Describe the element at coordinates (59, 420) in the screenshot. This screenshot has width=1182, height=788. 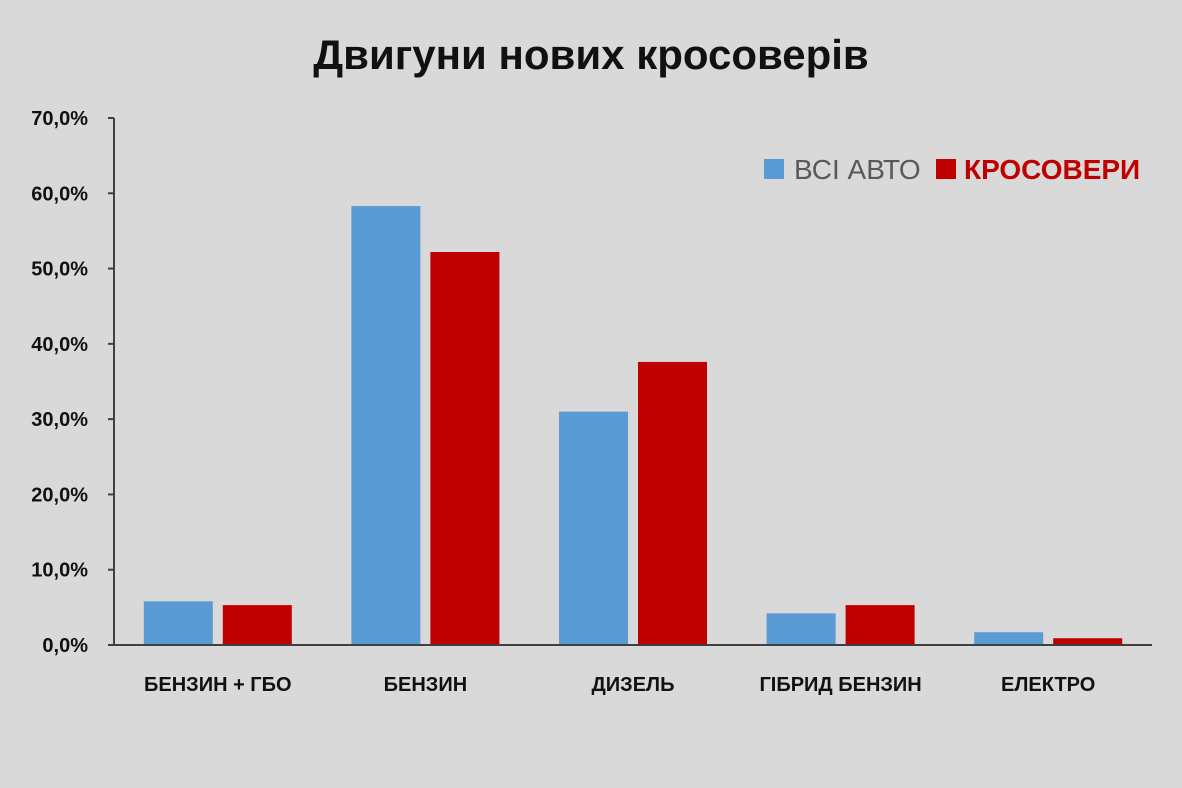
I see `y-tick-label: 30,0%` at that location.